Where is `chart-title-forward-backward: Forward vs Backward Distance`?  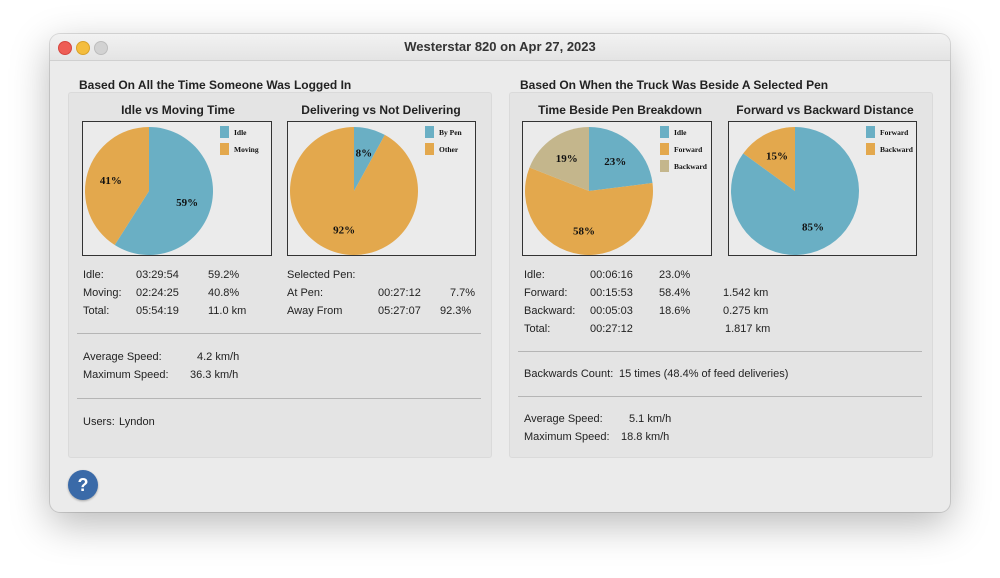 chart-title-forward-backward: Forward vs Backward Distance is located at coordinates (825, 110).